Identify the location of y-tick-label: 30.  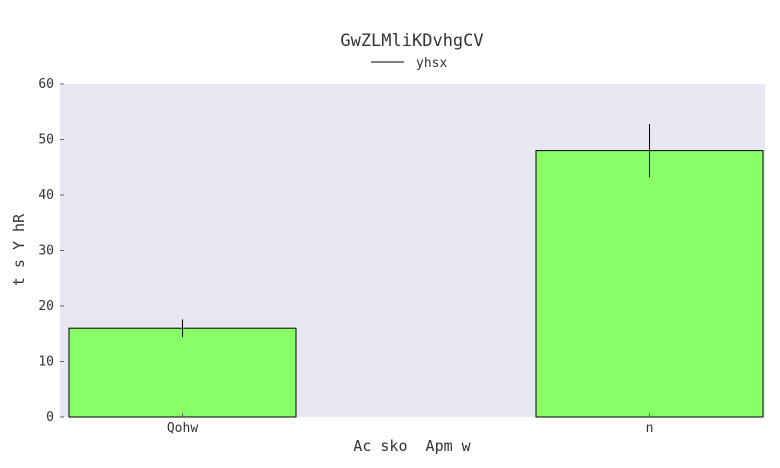
(46, 251).